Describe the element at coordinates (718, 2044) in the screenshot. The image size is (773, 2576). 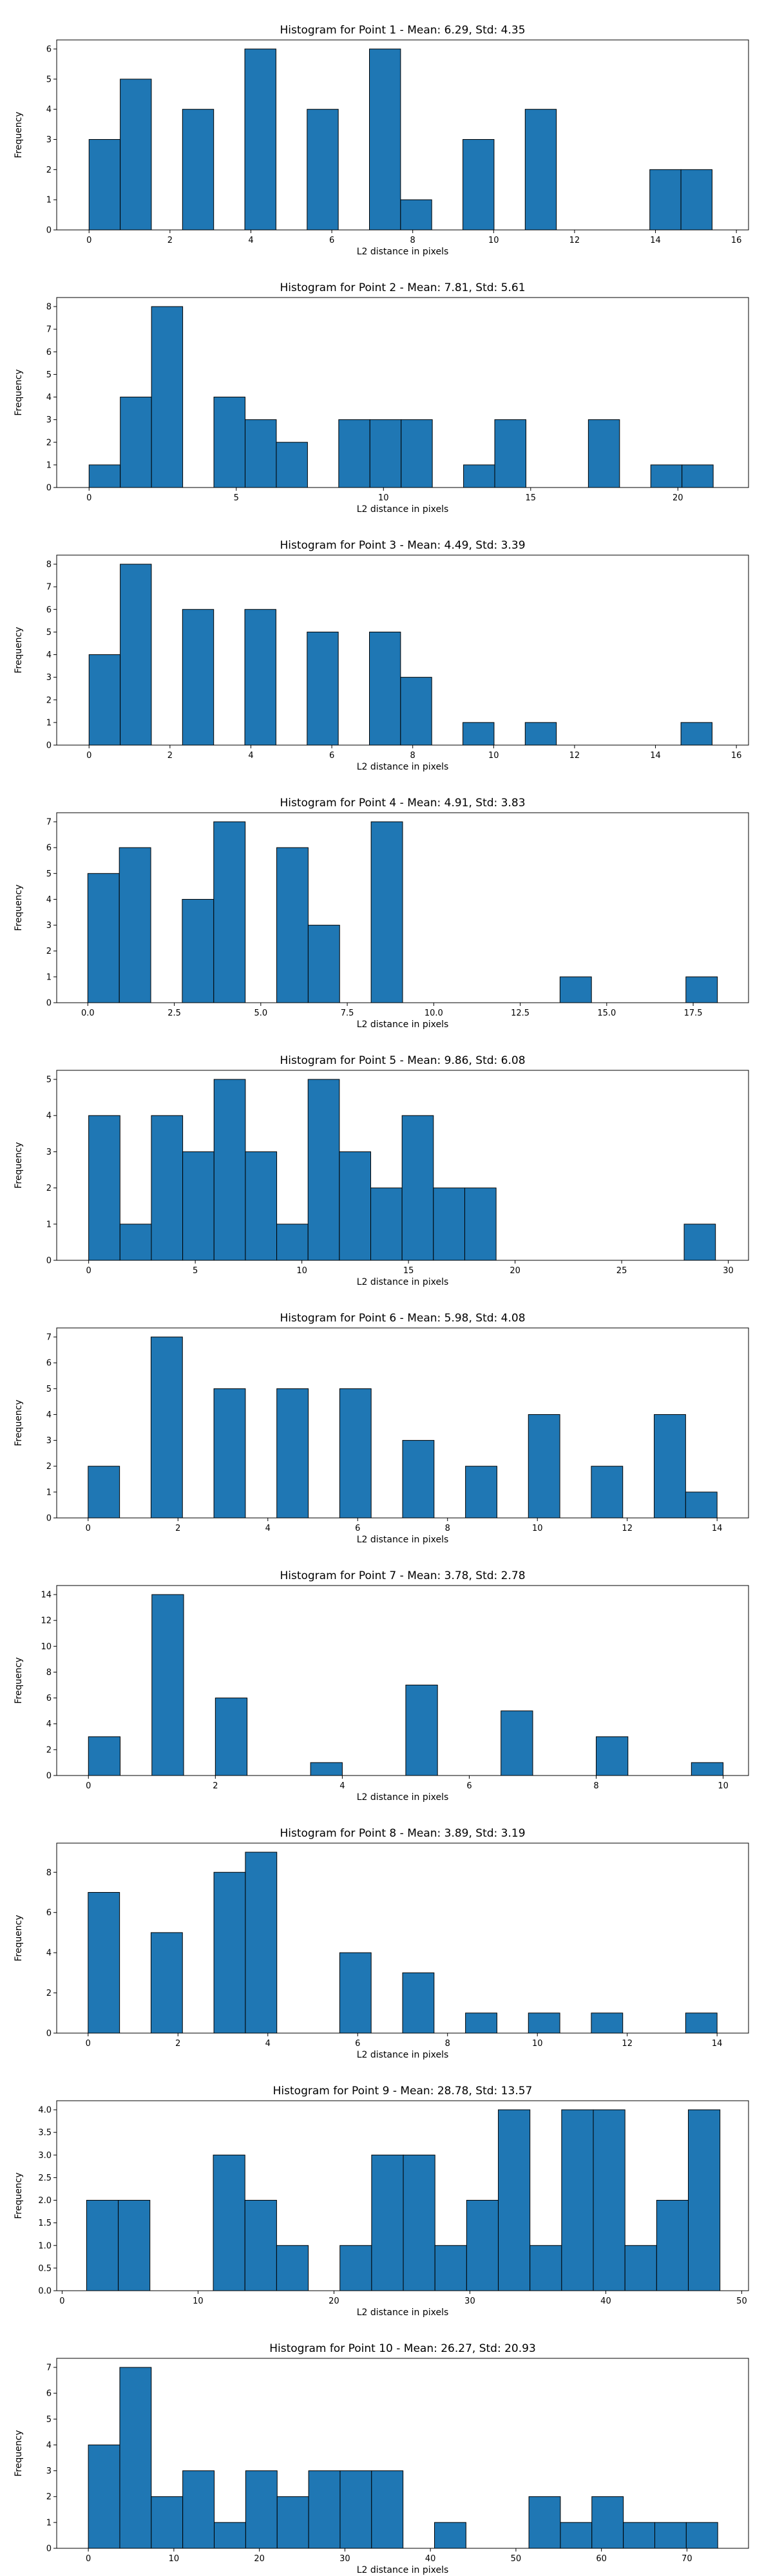
I see `x-tick-label: 14` at that location.